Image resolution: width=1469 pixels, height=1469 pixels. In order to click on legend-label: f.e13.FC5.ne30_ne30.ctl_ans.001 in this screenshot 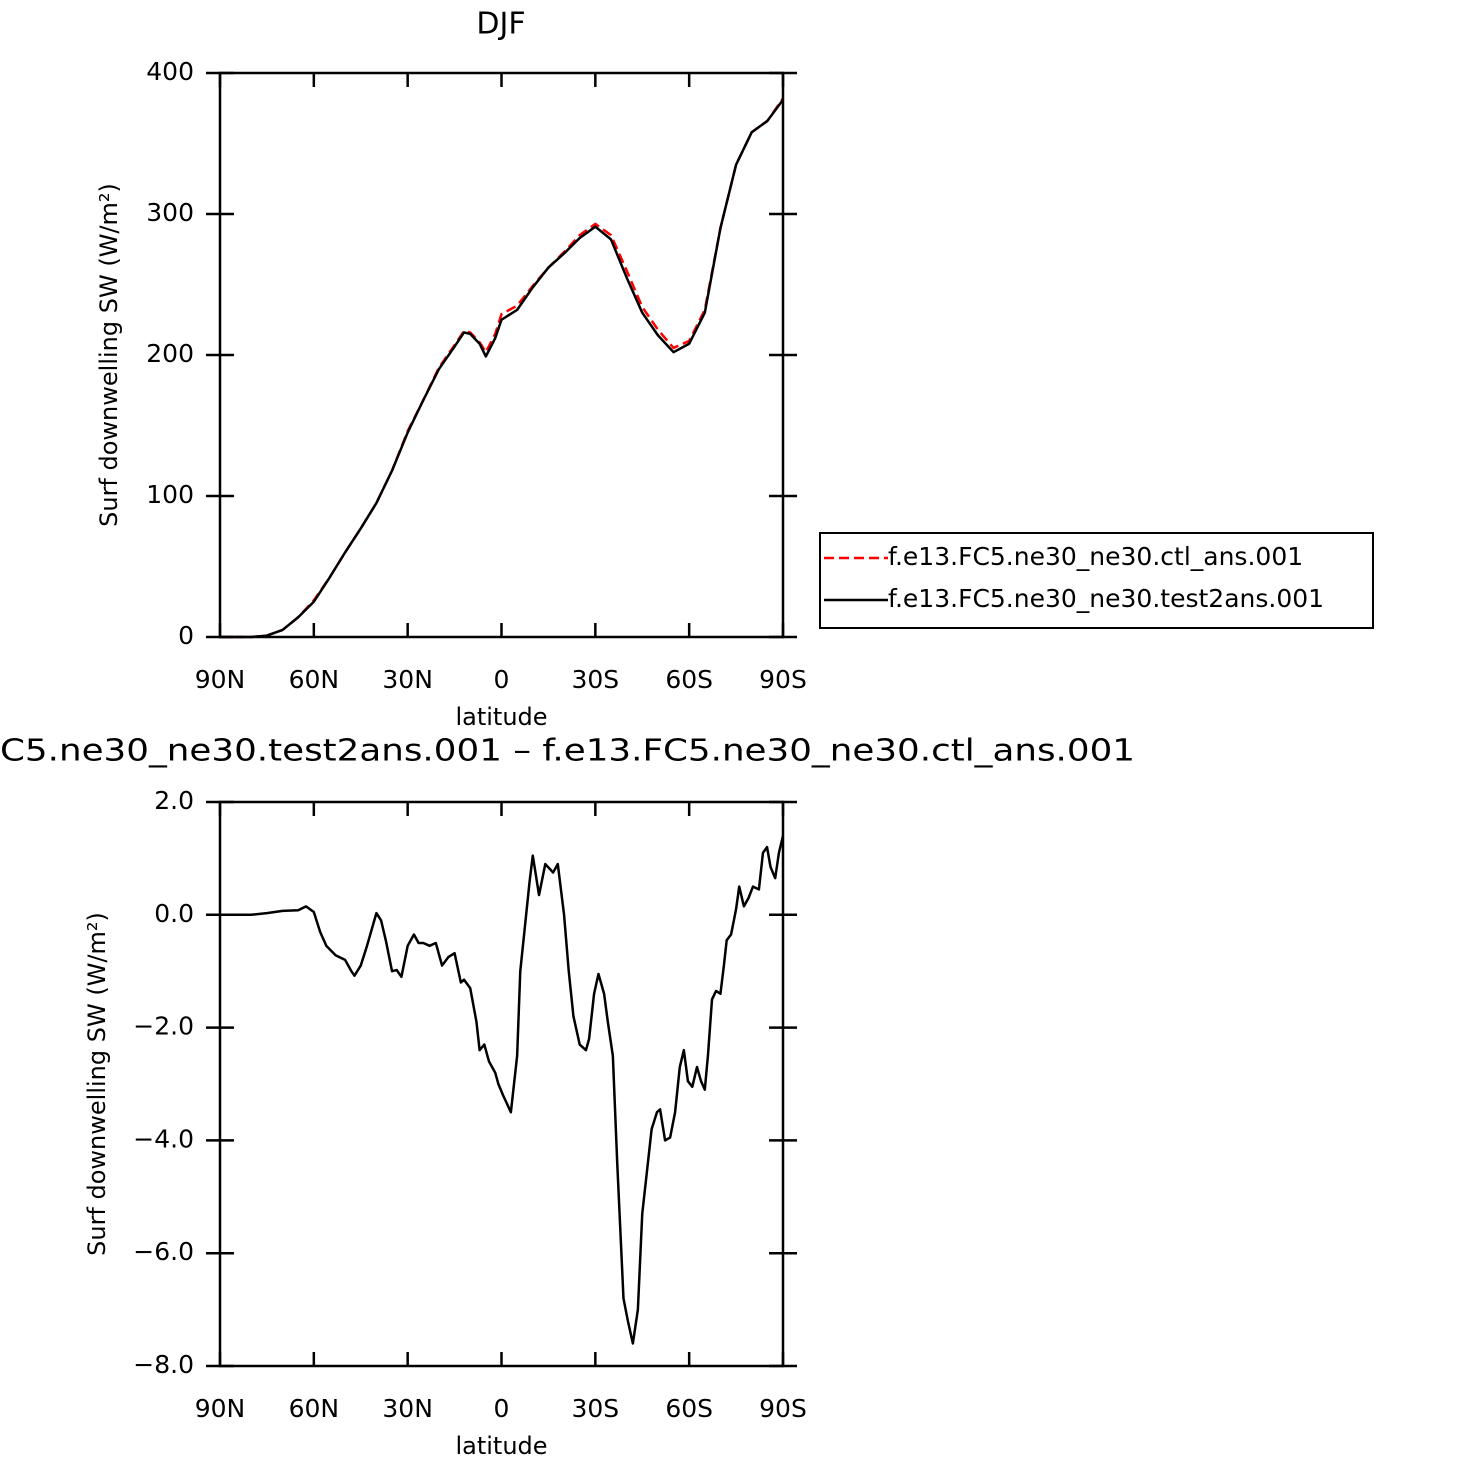, I will do `click(1095, 556)`.